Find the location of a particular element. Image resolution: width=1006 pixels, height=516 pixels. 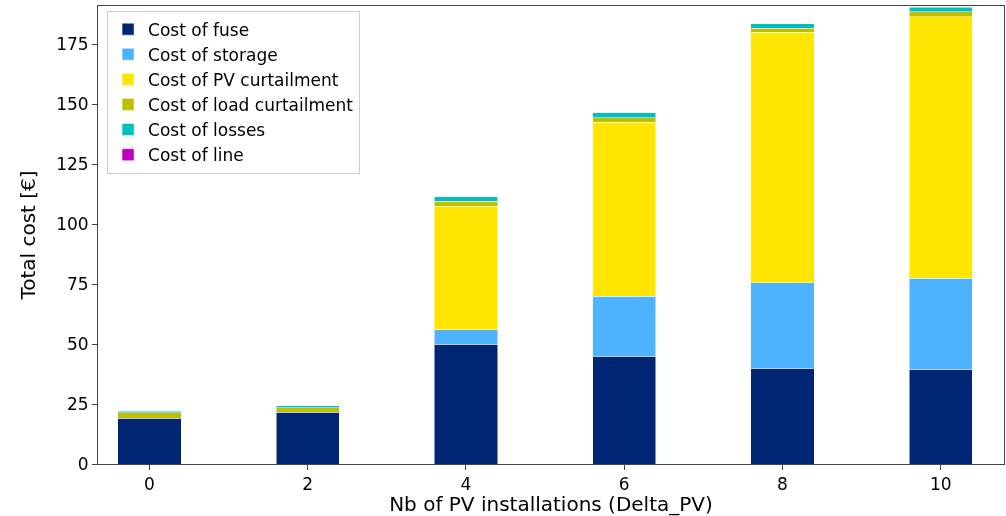

y-tick-label: 75 is located at coordinates (77, 284).